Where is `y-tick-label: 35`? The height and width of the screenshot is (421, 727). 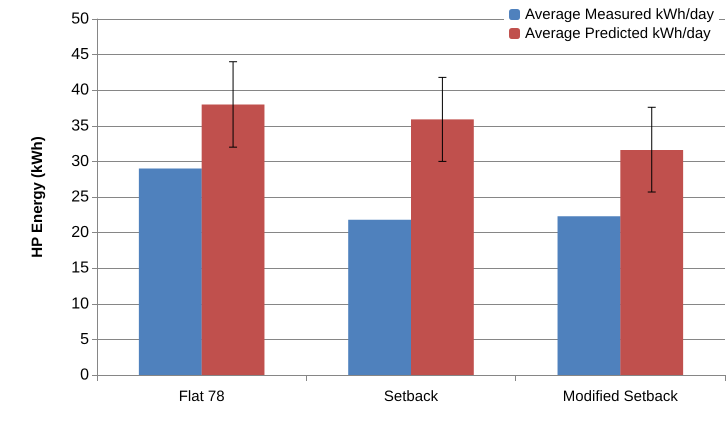
y-tick-label: 35 is located at coordinates (80, 125).